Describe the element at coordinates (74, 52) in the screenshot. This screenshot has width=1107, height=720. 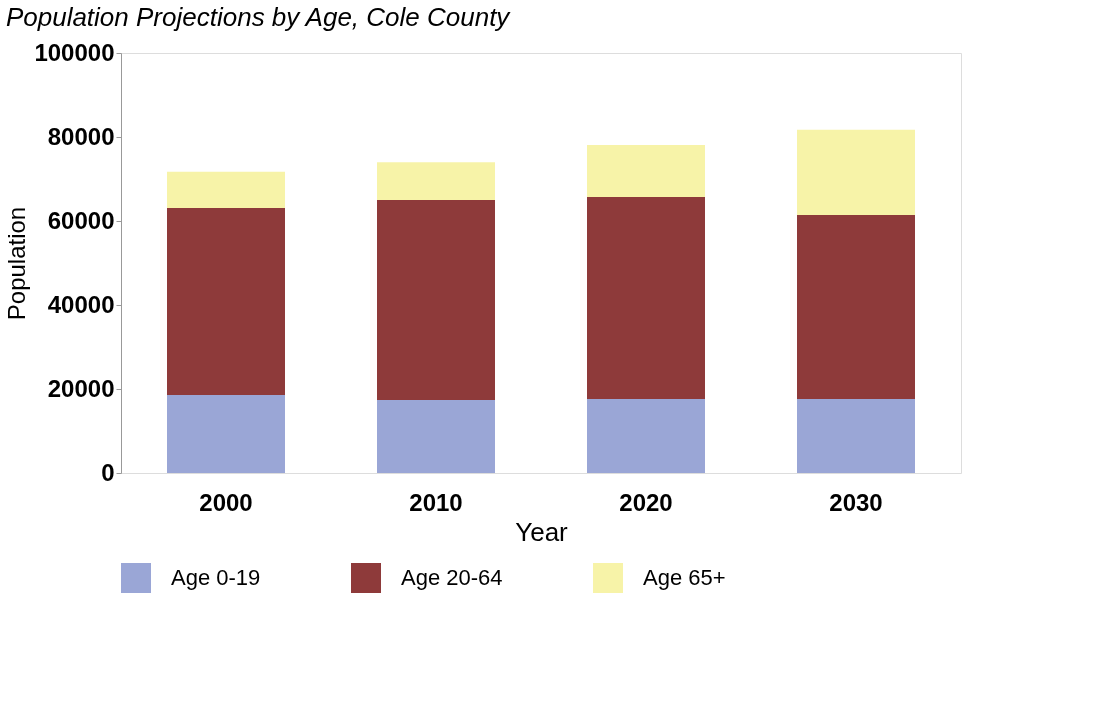
I see `y-tick-label: 100000` at that location.